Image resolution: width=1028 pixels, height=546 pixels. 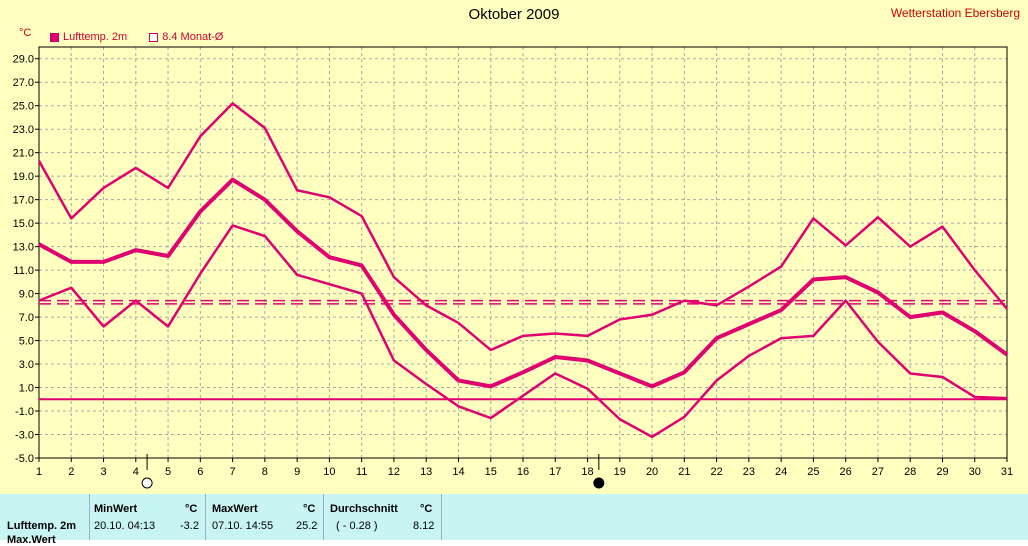 I want to click on x-tick-label: 16, so click(x=523, y=472).